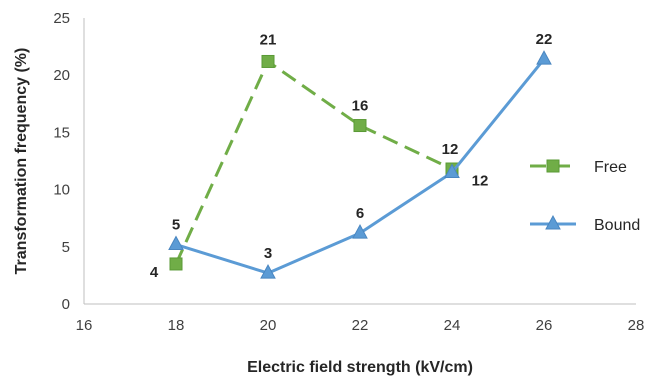 This screenshot has width=656, height=382. Describe the element at coordinates (61, 190) in the screenshot. I see `y-tick-label: 10` at that location.